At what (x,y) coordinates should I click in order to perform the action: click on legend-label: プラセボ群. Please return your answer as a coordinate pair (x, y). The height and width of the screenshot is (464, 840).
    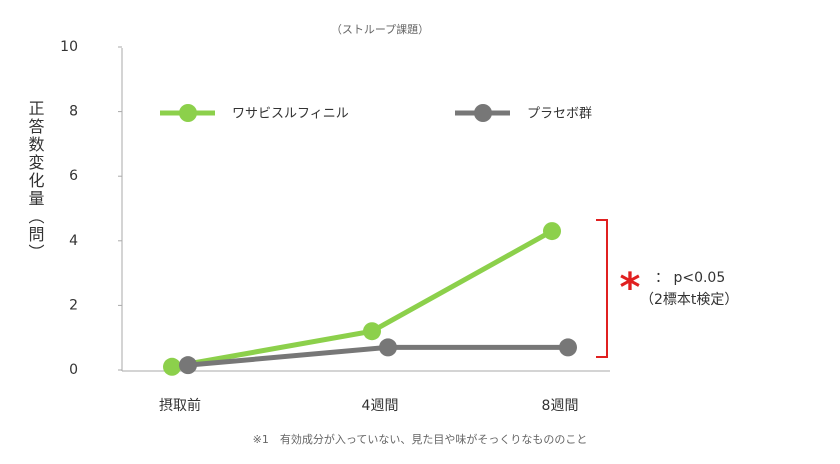
    Looking at the image, I should click on (559, 114).